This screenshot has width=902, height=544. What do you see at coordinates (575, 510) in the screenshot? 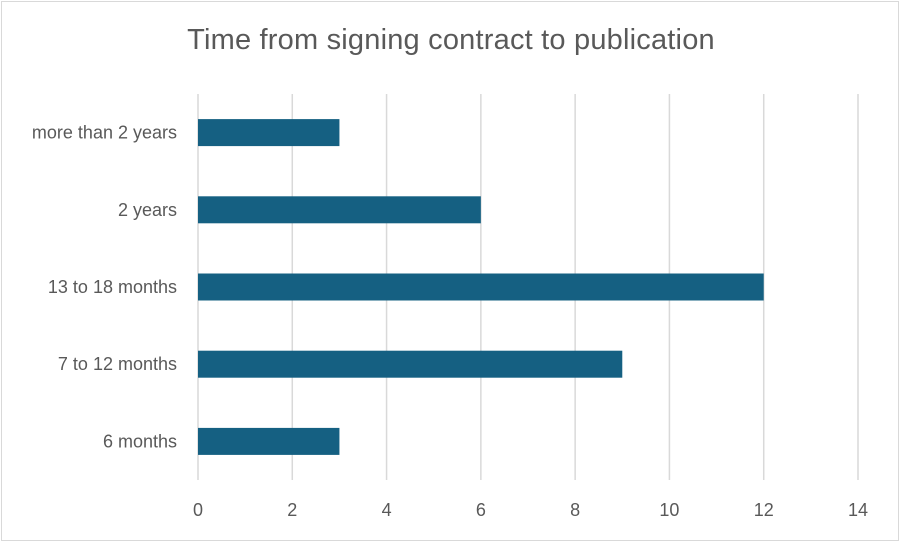
I see `x-tick-label: 8` at bounding box center [575, 510].